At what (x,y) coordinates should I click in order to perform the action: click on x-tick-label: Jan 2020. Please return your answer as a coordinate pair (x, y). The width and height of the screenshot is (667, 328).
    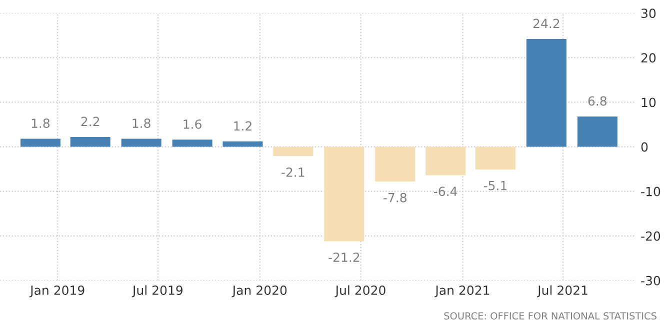
    Looking at the image, I should click on (259, 292).